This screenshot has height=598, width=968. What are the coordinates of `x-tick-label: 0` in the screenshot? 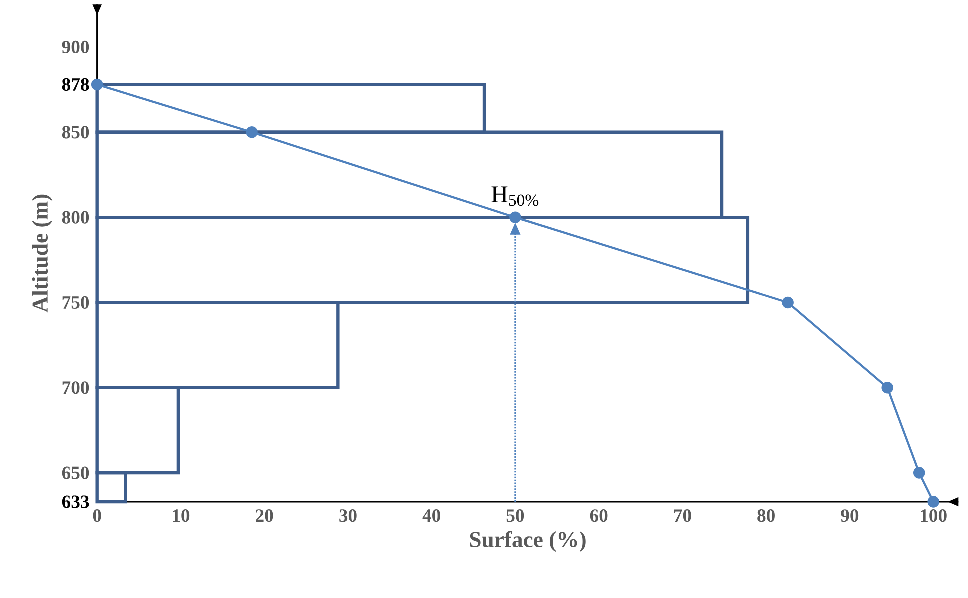 It's located at (97, 516).